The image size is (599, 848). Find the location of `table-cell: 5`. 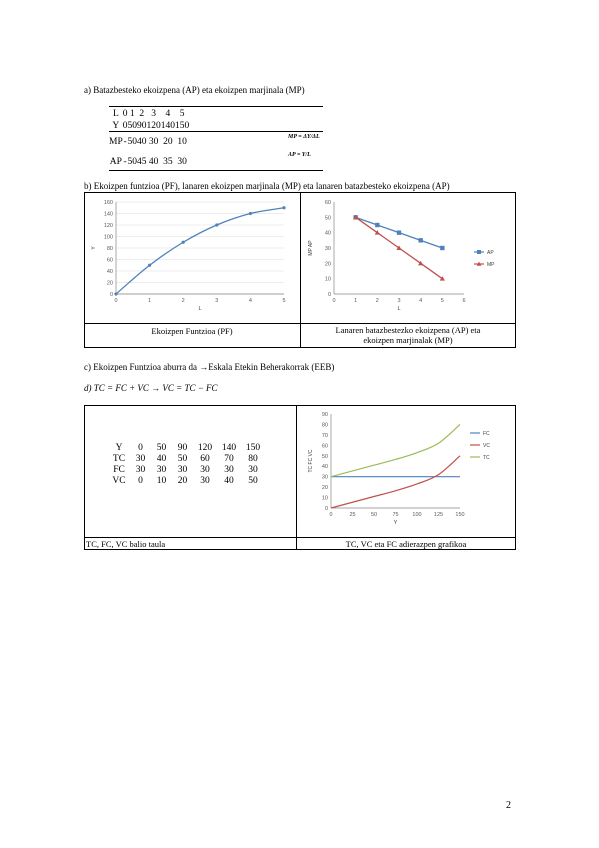

table-cell: 5 is located at coordinates (182, 114).